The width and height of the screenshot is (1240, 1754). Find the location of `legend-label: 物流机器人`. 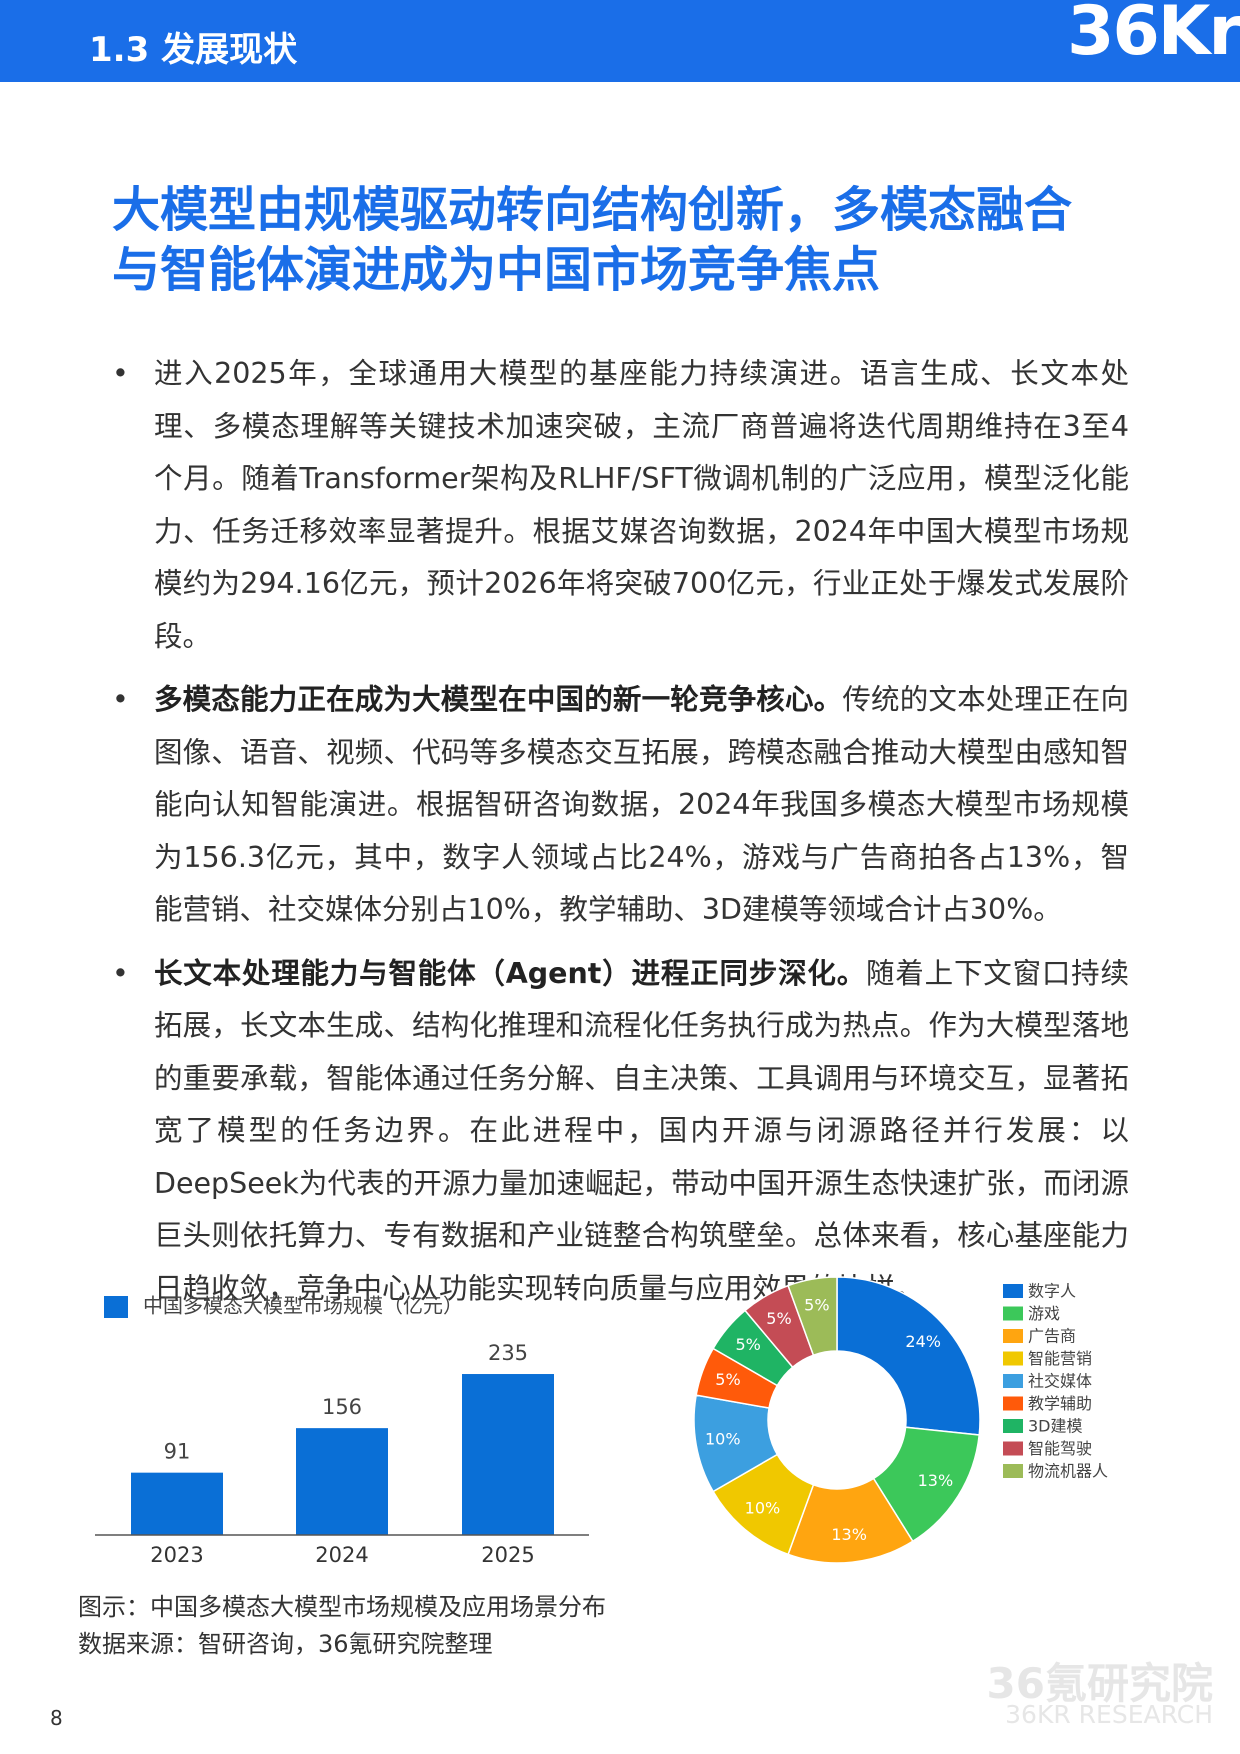

legend-label: 物流机器人 is located at coordinates (1068, 1471).